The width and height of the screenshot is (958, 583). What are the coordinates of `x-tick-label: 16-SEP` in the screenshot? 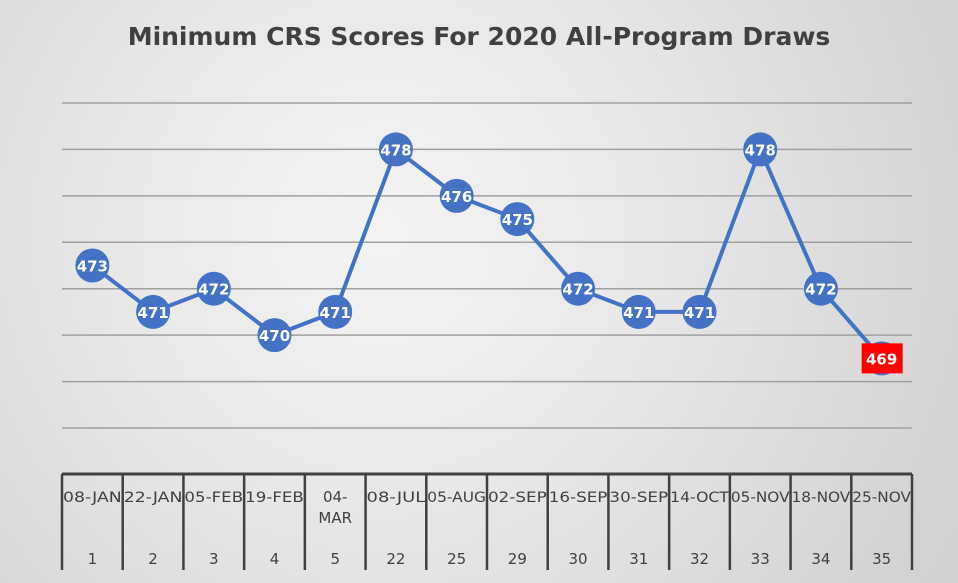 It's located at (578, 498).